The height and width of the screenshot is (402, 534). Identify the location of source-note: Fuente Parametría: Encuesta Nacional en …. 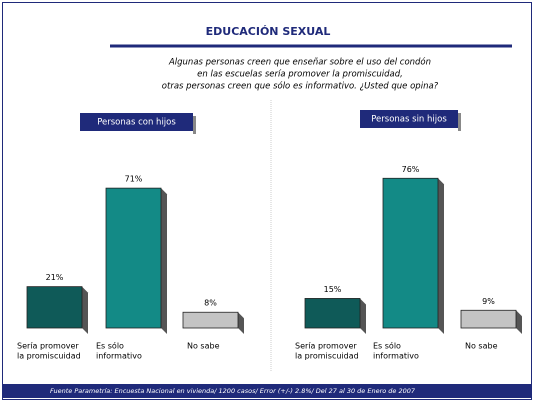
(233, 391).